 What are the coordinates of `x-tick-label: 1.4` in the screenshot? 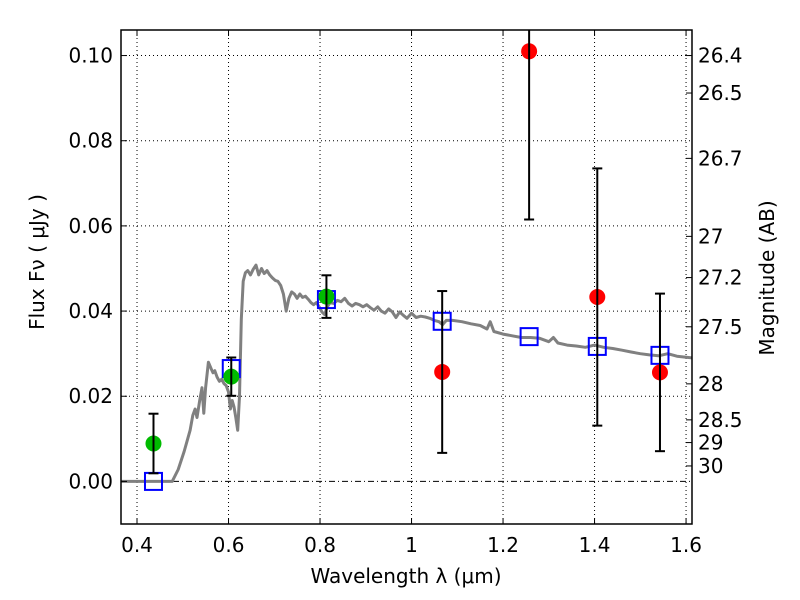 It's located at (595, 545).